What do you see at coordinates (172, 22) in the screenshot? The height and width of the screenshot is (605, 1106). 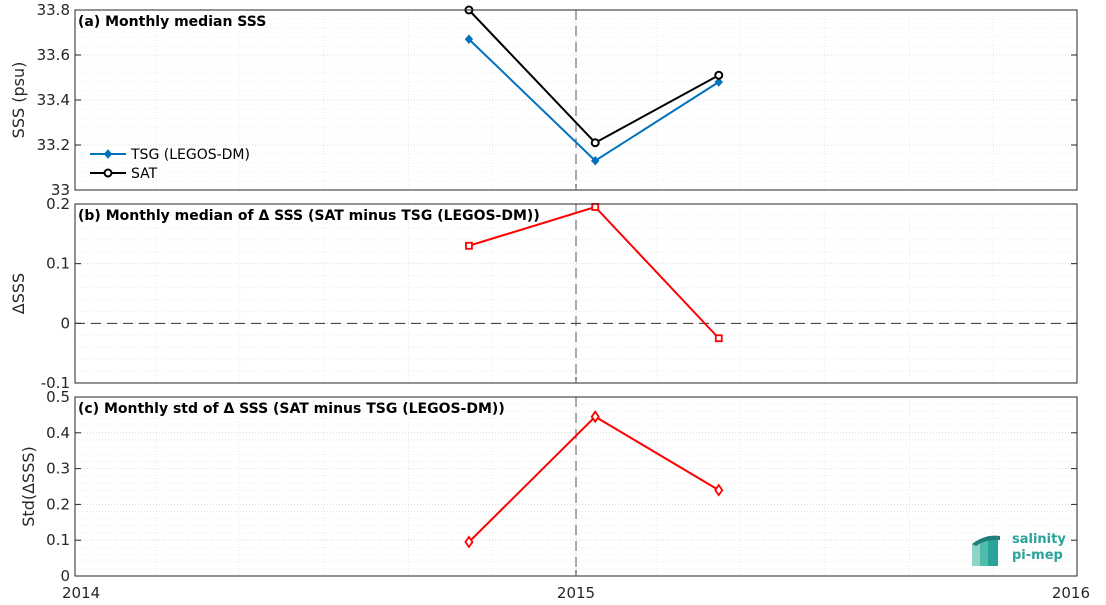 I see `panel-title: (a) Monthly median SSS` at bounding box center [172, 22].